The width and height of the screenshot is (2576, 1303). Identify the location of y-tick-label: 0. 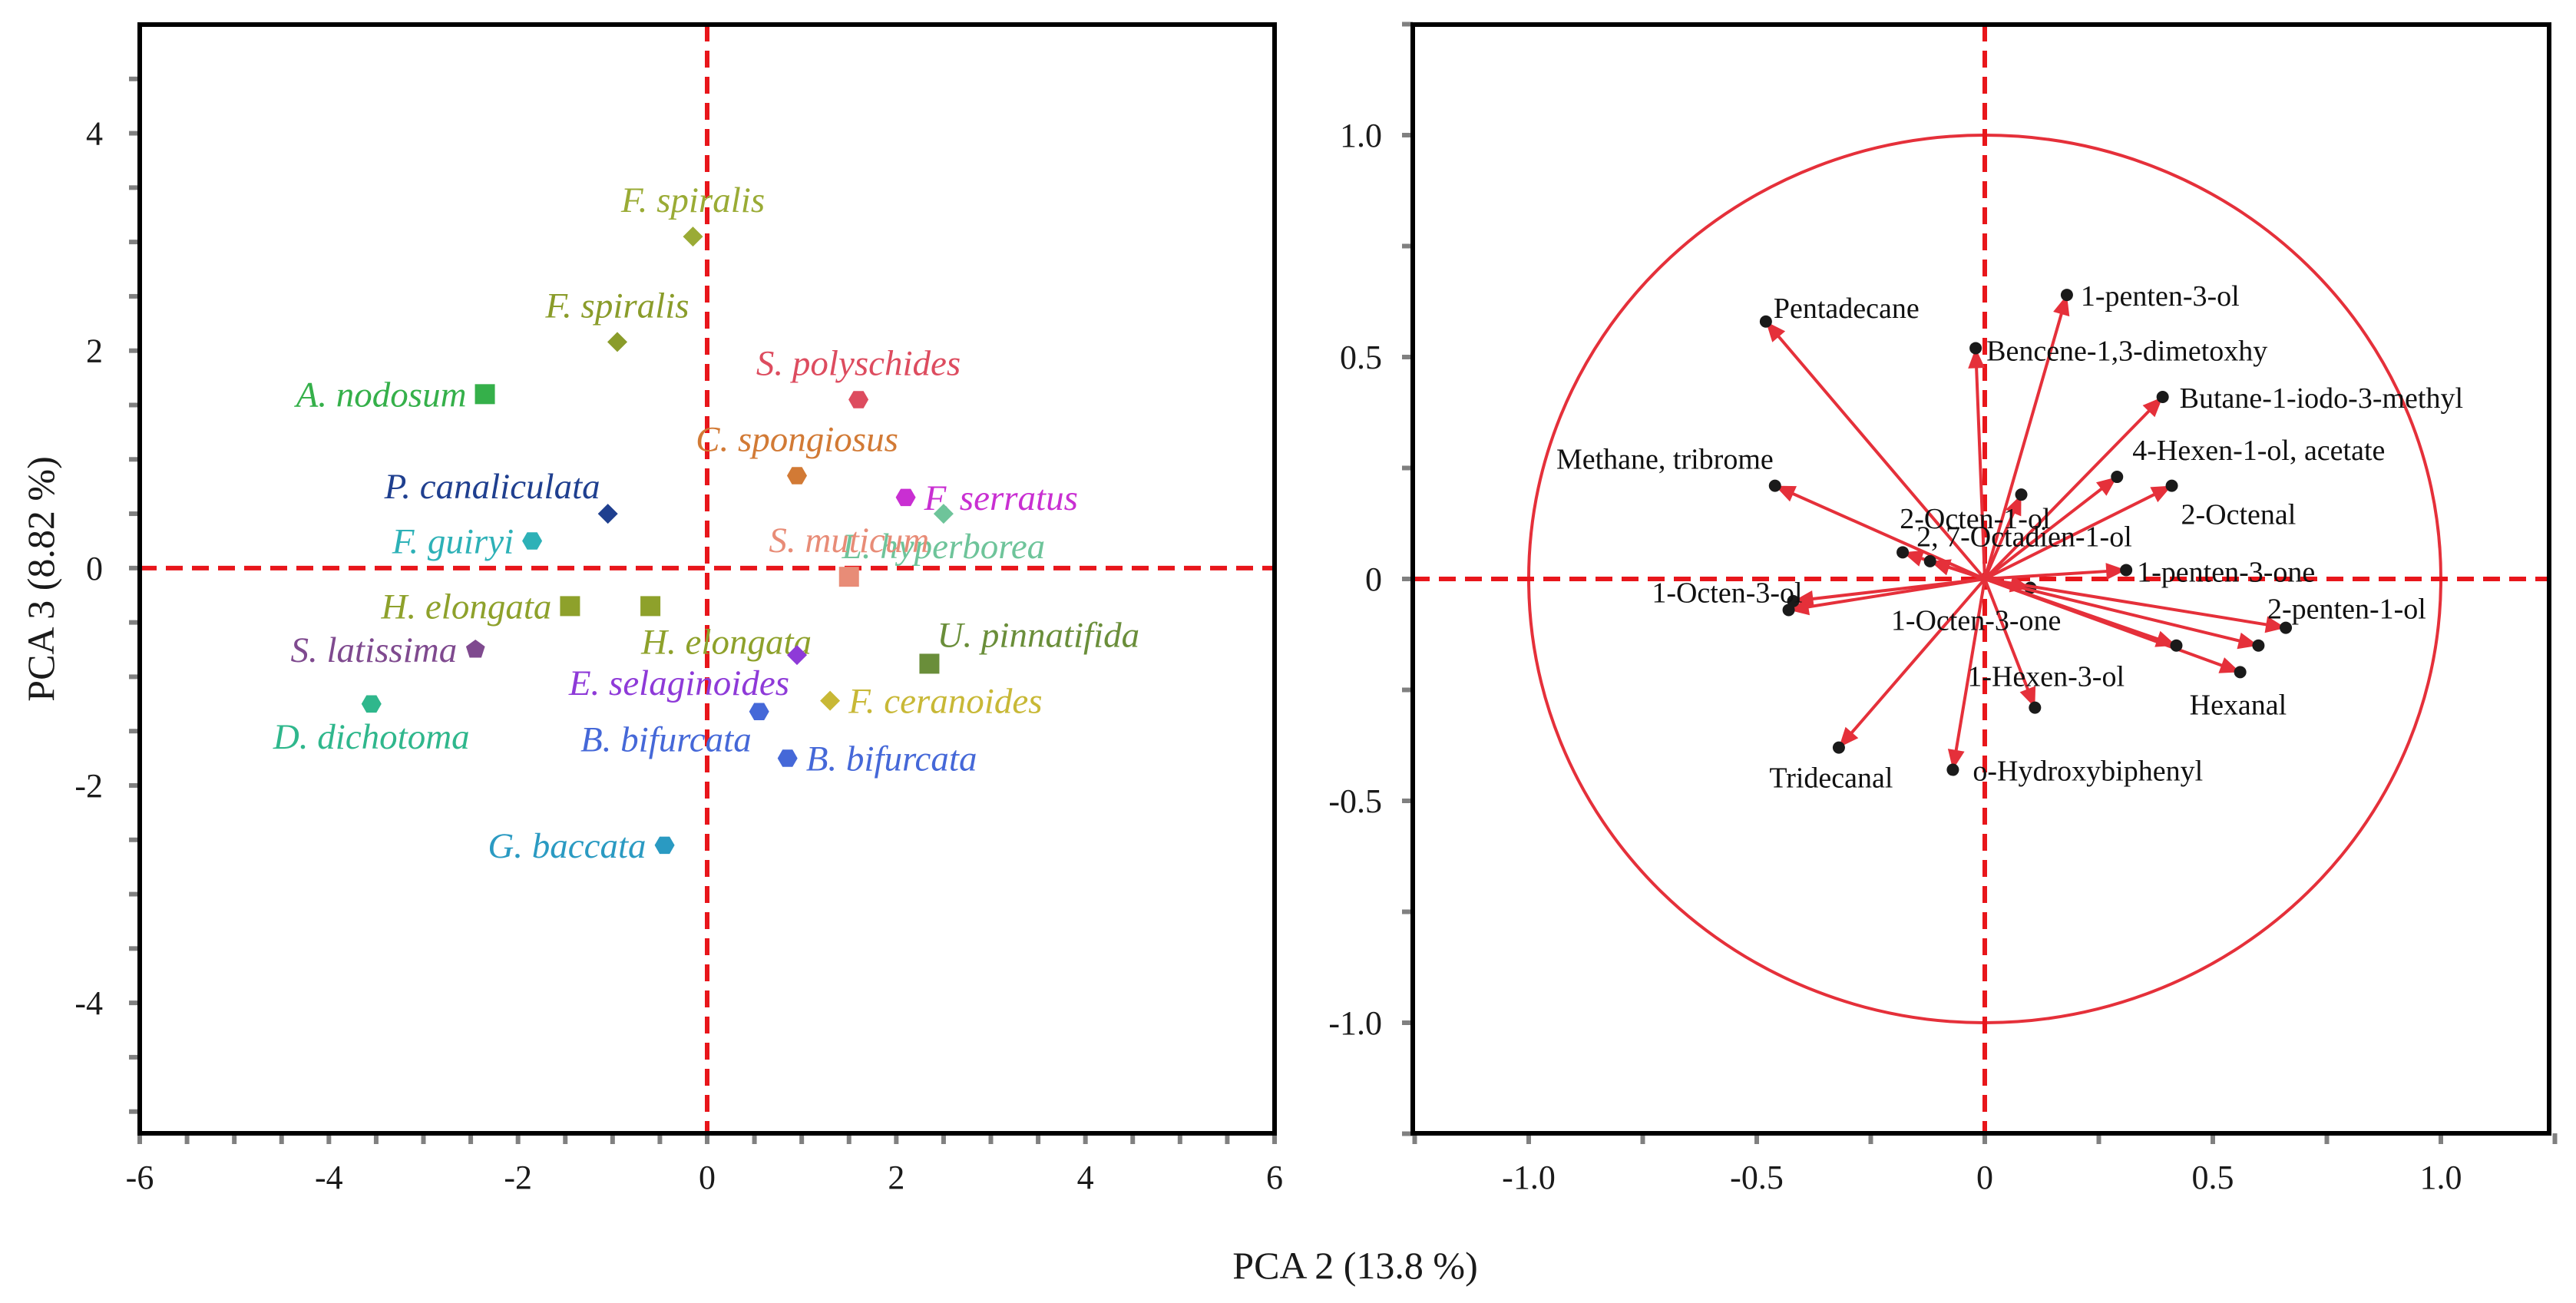
(94, 568).